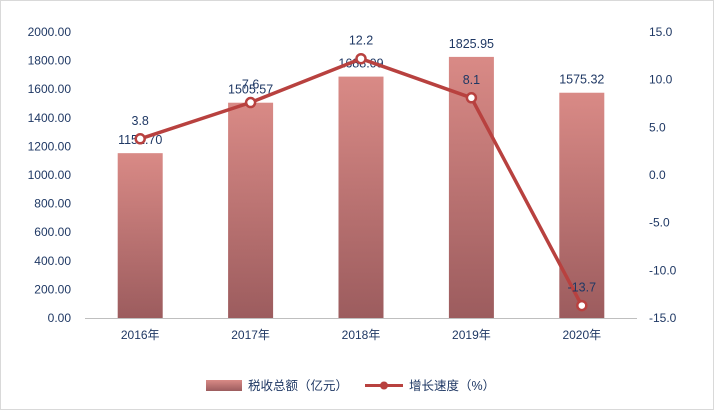 The height and width of the screenshot is (410, 714). What do you see at coordinates (140, 121) in the screenshot?
I see `line-data-label: 3.8` at bounding box center [140, 121].